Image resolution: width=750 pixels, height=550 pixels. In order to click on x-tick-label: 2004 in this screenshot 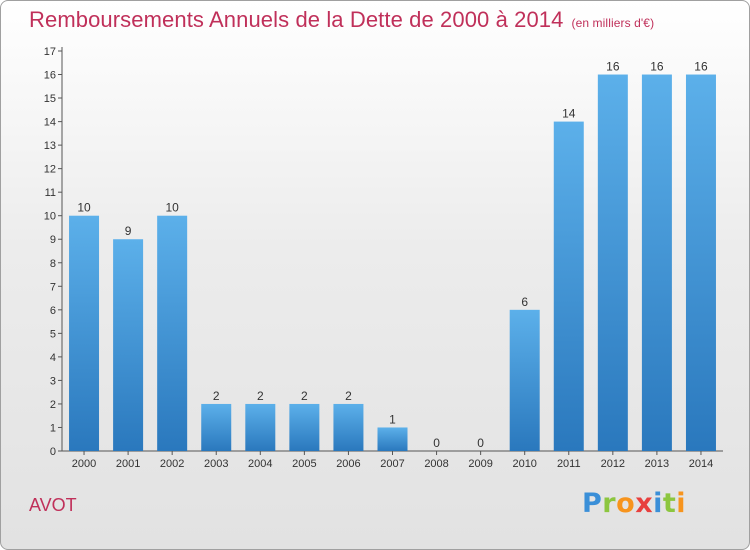, I will do `click(260, 464)`.